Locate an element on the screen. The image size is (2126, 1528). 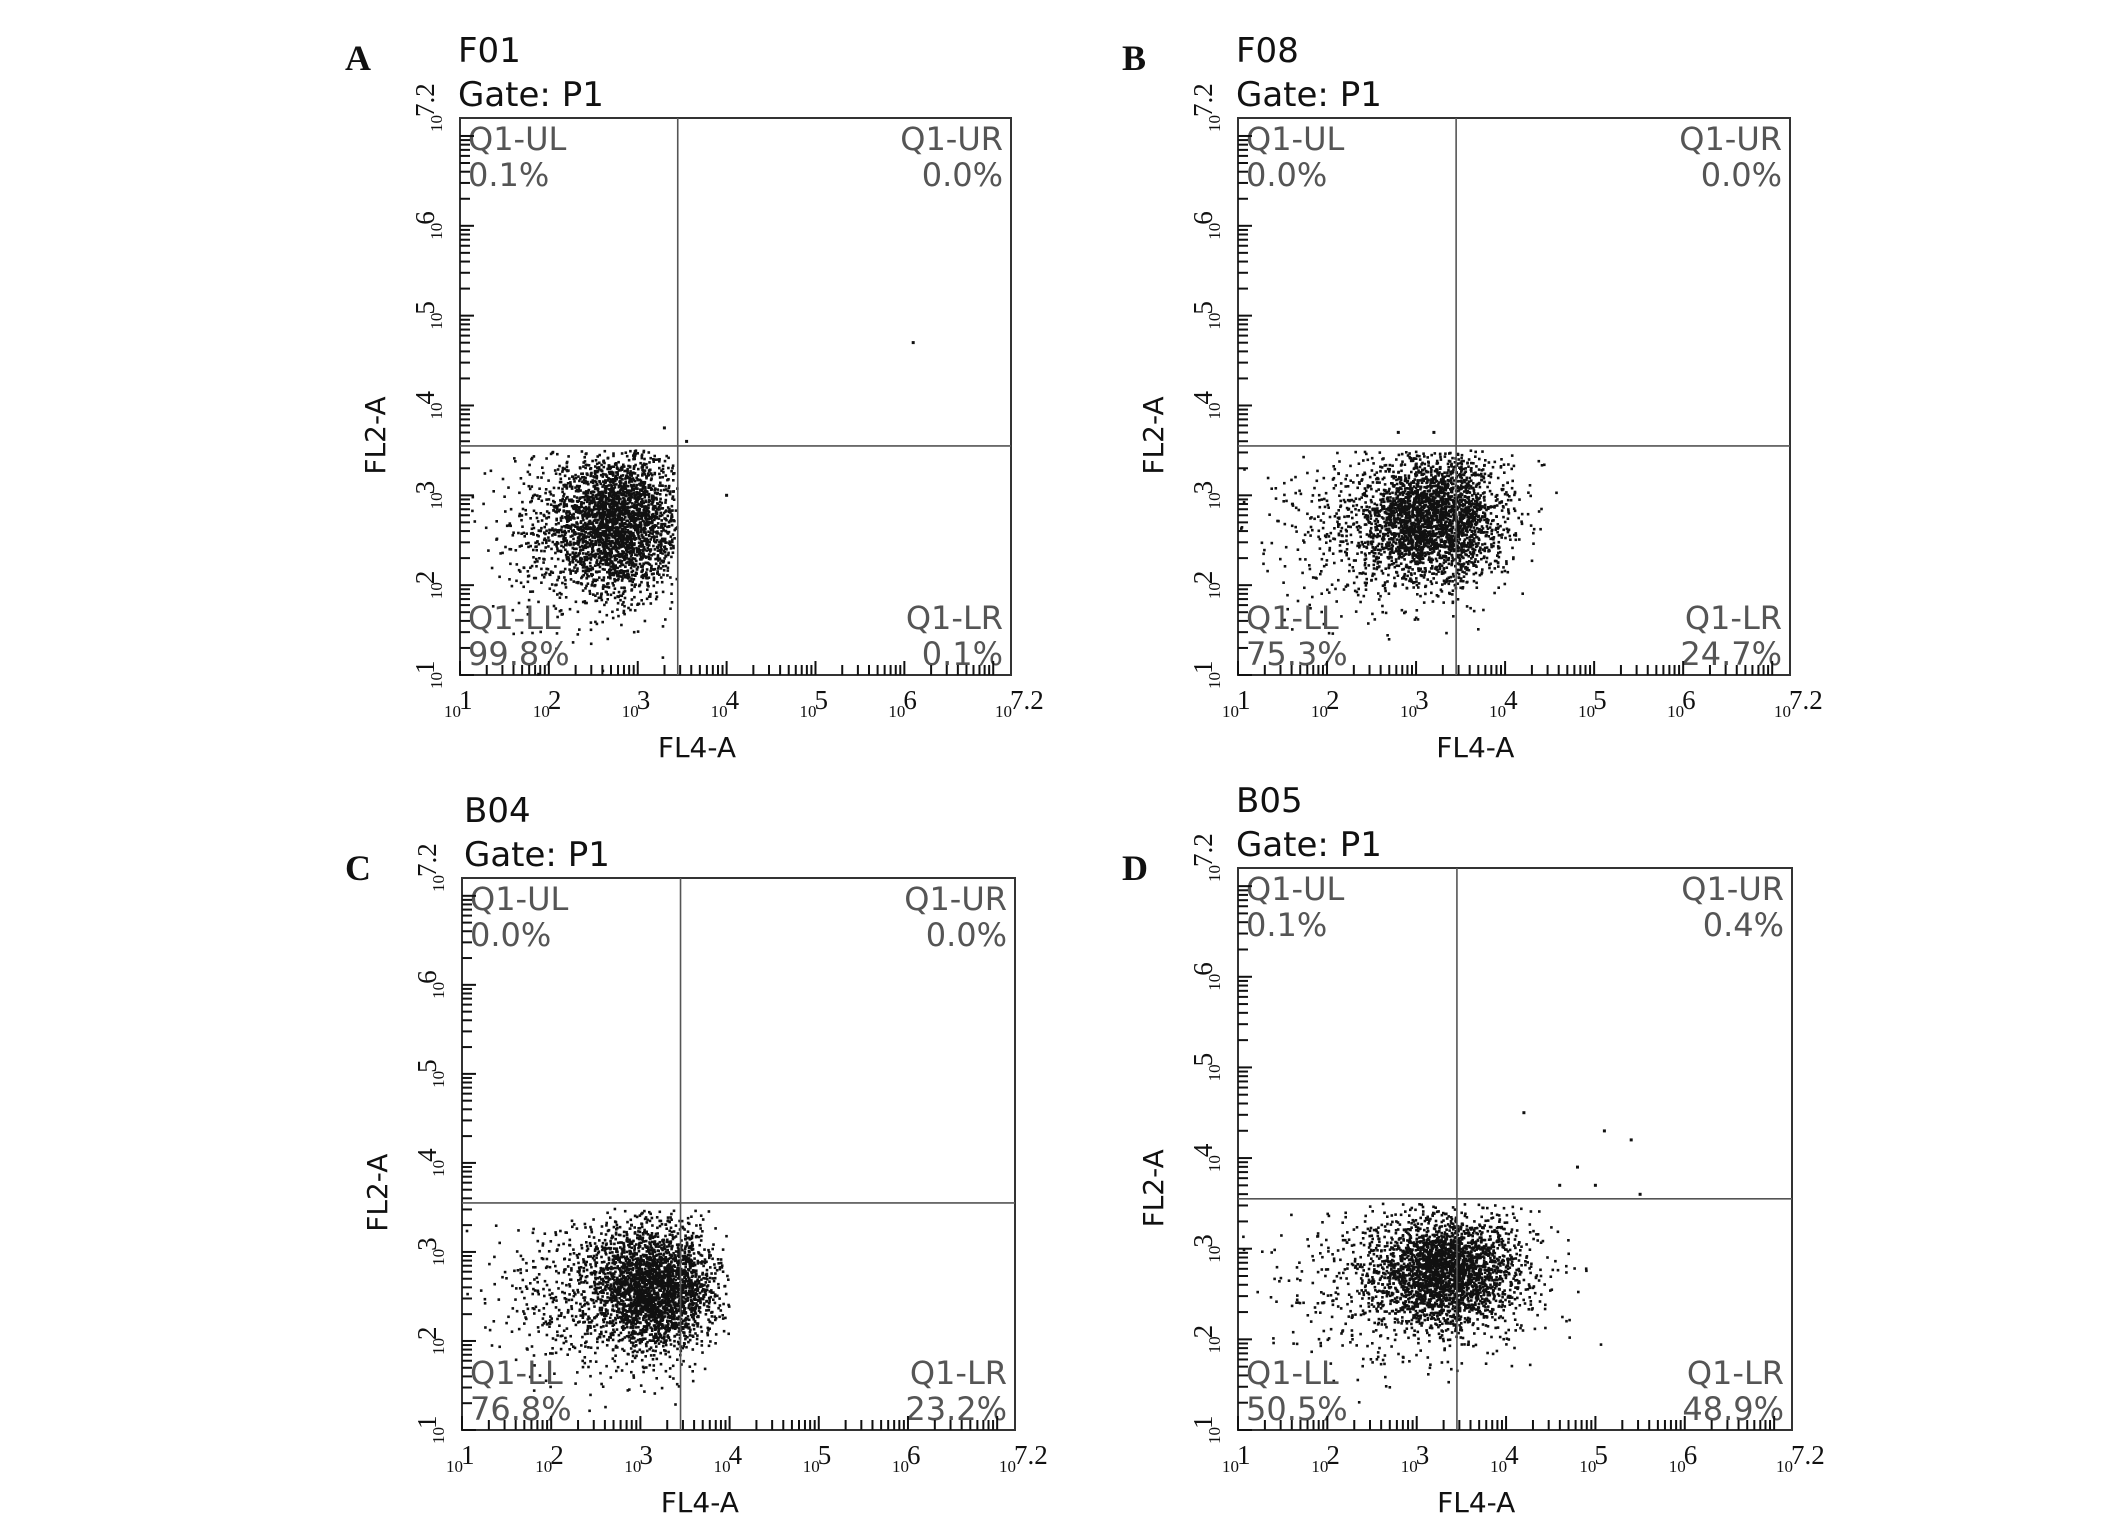
quadrant-name: Q1-LL is located at coordinates (514, 618).